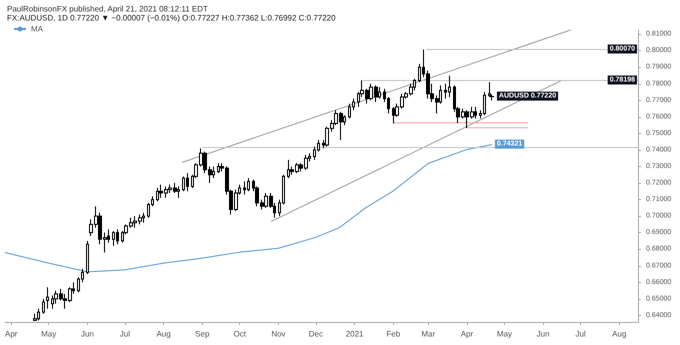 The image size is (680, 345). I want to click on x-tick-label: Oct, so click(240, 334).